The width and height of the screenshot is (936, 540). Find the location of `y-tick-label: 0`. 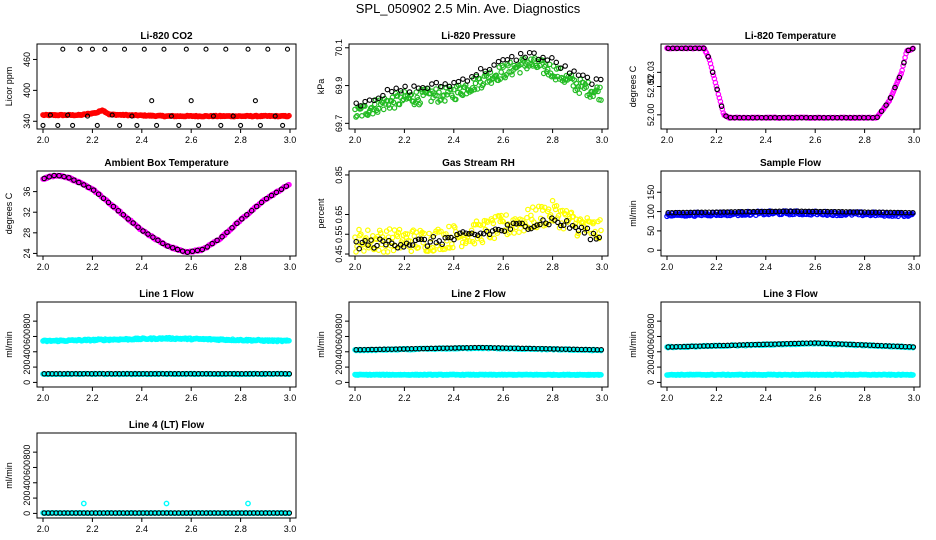

y-tick-label: 0 is located at coordinates (651, 382).